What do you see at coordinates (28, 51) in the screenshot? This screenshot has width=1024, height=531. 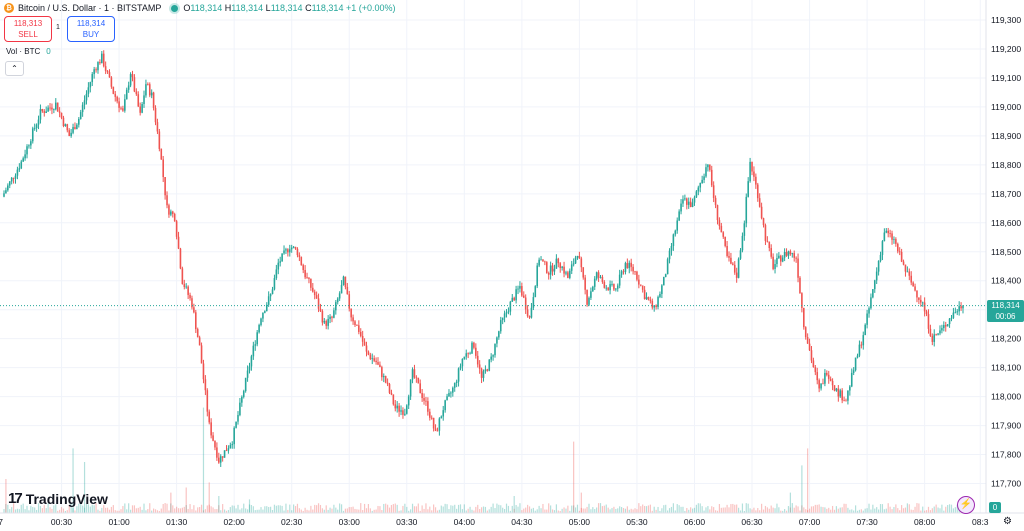 I see `volume-legend: Vol · BTC 0` at bounding box center [28, 51].